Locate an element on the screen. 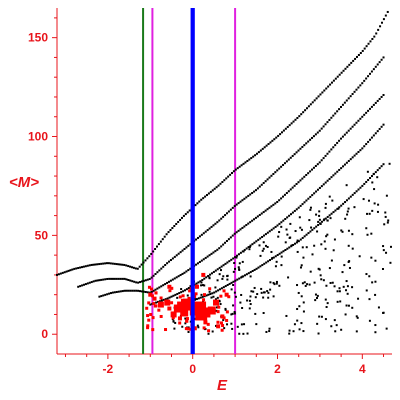 Image resolution: width=400 pixels, height=400 pixels. y-tick-label: 100 is located at coordinates (38, 137).